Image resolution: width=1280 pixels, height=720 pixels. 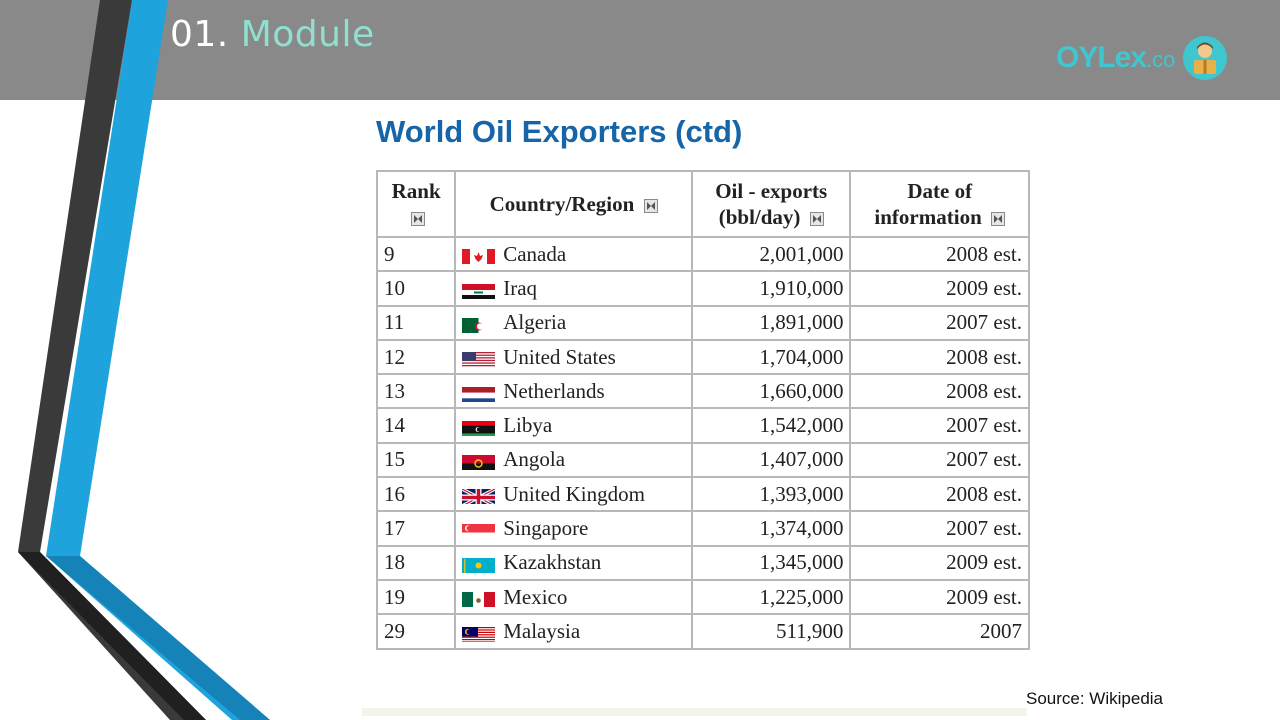 I want to click on table-row: 14 Libya 1,542,000 2007 est., so click(x=702, y=425).